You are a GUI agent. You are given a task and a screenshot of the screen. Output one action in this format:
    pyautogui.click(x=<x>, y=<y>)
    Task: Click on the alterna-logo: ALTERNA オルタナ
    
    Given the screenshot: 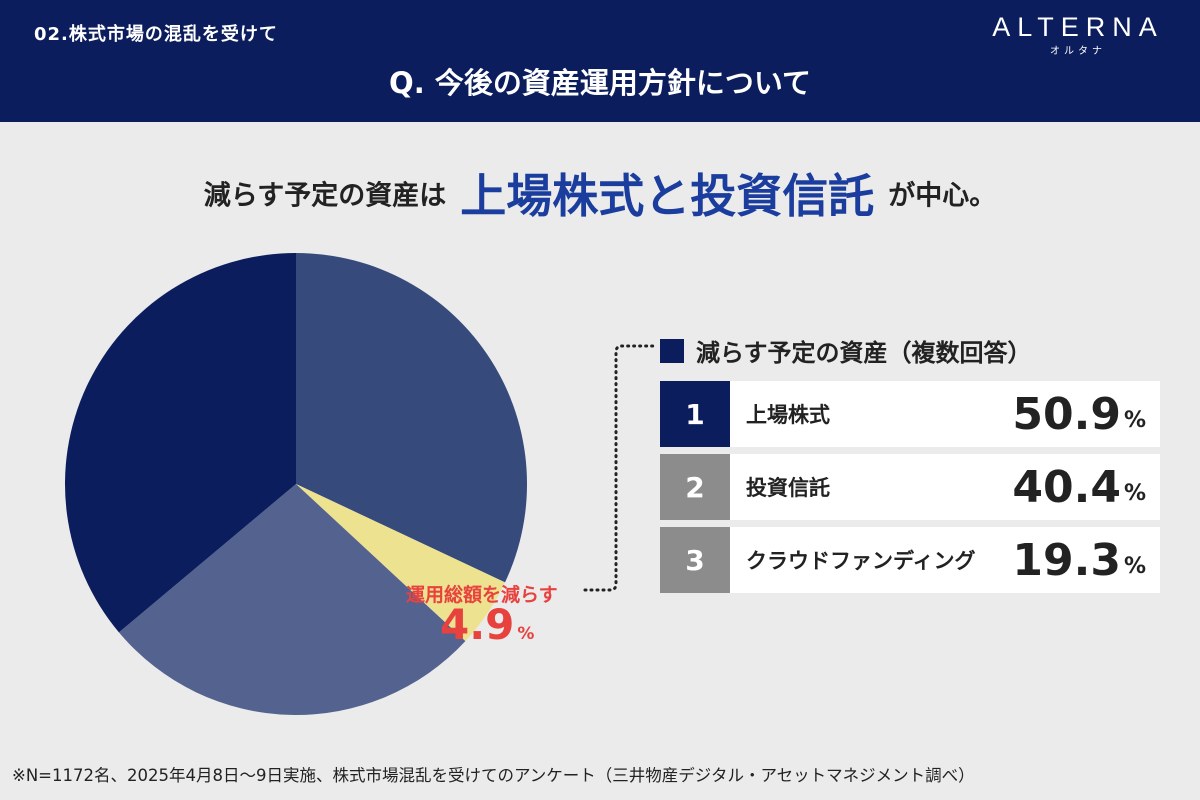 What is the action you would take?
    pyautogui.click(x=1078, y=34)
    